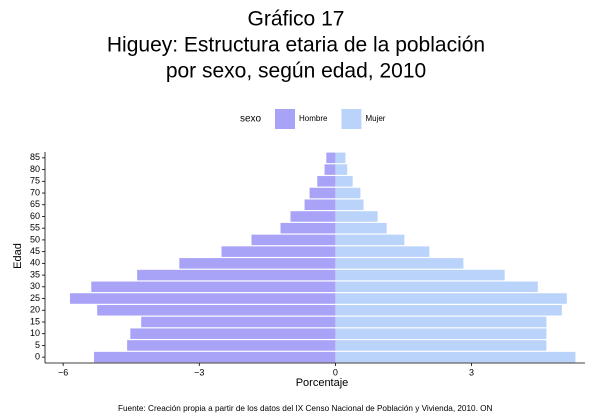  Describe the element at coordinates (37, 357) in the screenshot. I see `y-tick-label: 0` at that location.